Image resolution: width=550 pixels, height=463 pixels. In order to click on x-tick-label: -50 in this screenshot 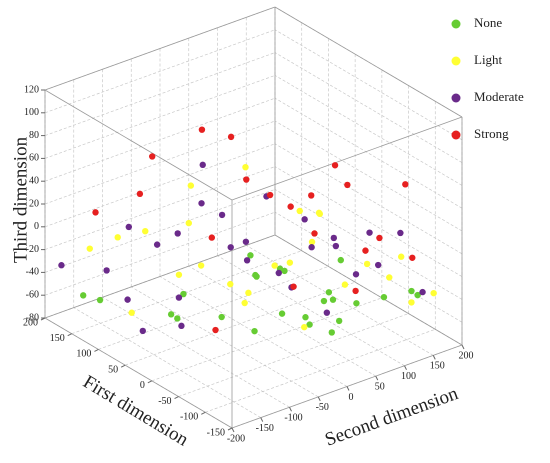, I will do `click(164, 401)`.